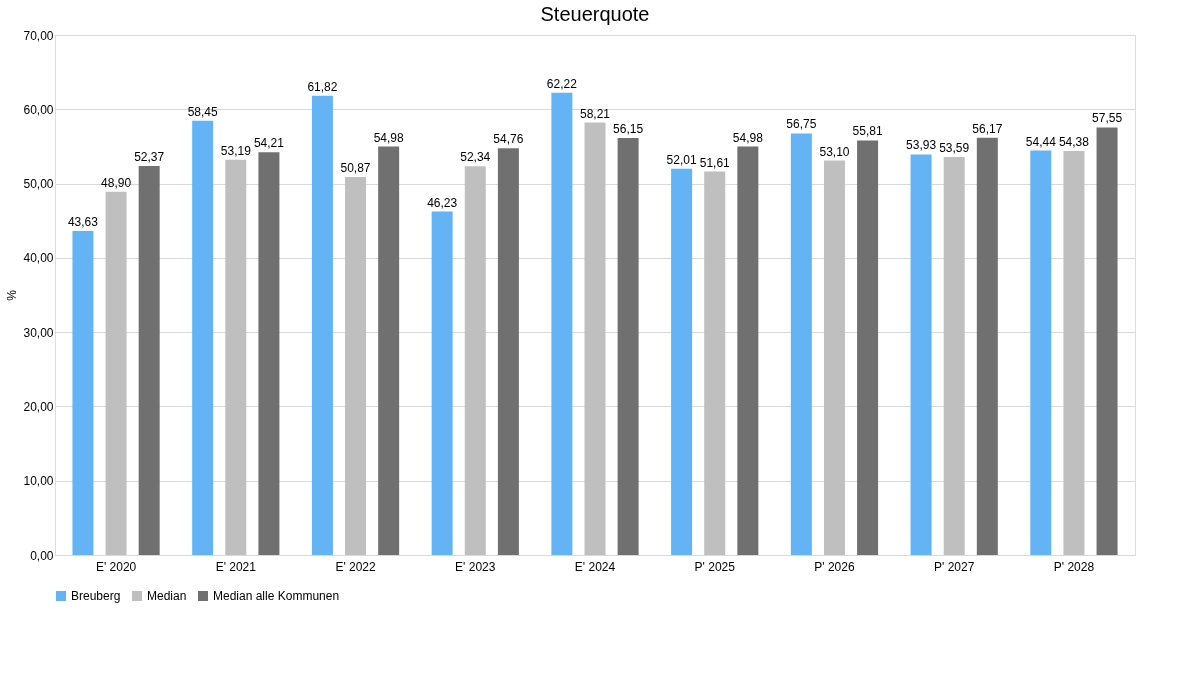  I want to click on x-tick-label: P' 2025, so click(715, 566).